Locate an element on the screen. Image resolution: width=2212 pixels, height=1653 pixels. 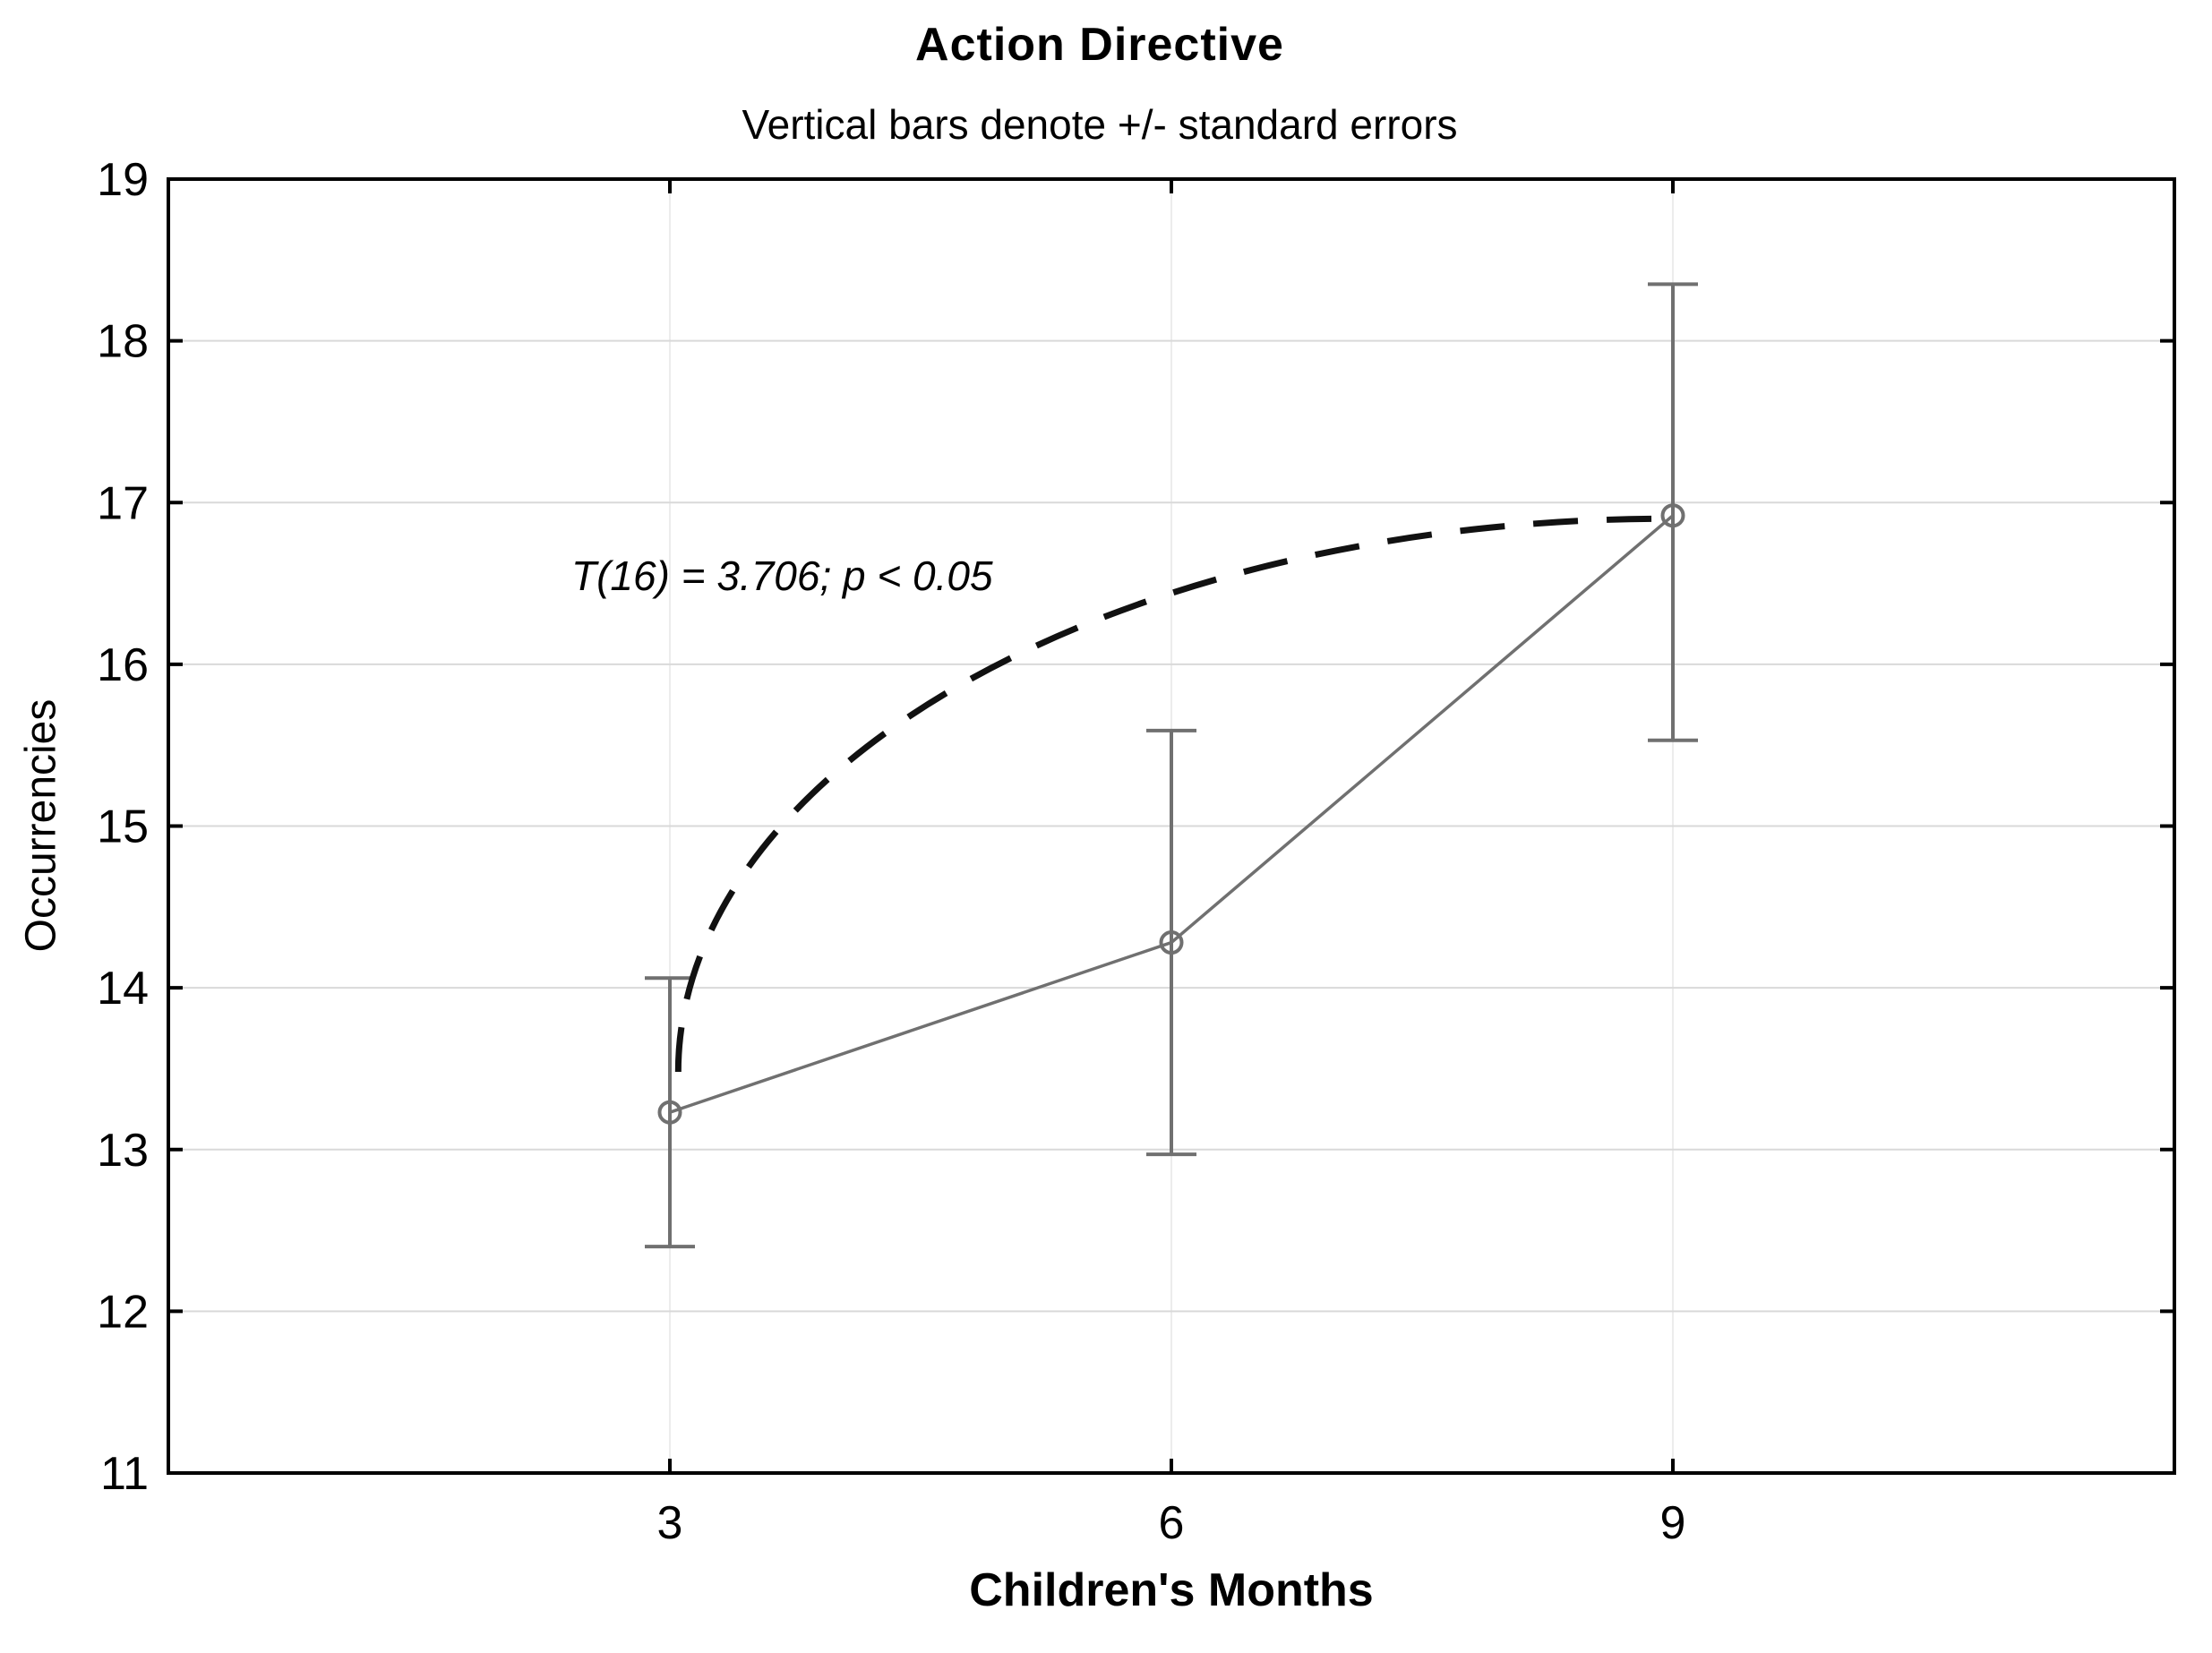
stat-annotation: T(16) = 3.706; p < 0.05 is located at coordinates (782, 575).